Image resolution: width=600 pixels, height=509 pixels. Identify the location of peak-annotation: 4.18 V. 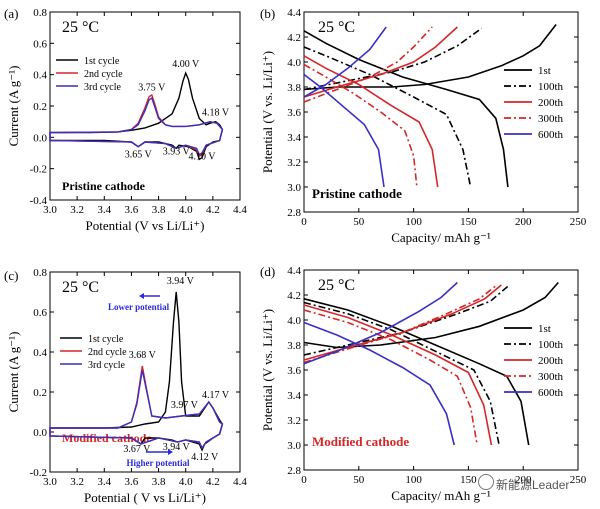
(216, 112).